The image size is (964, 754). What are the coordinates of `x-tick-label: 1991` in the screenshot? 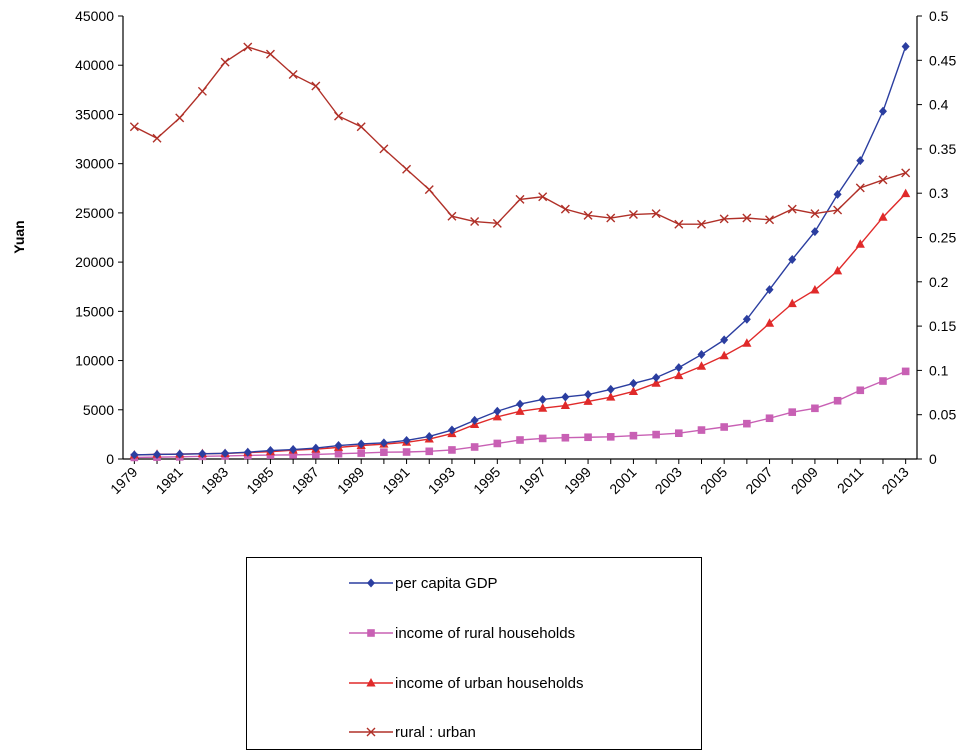 It's located at (395, 480).